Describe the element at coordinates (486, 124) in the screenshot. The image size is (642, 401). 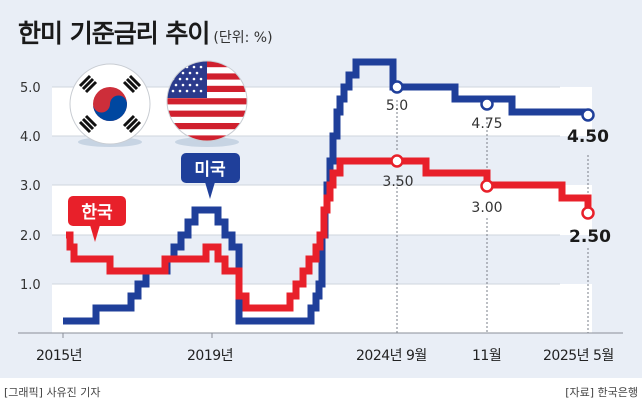
I see `us-label-2024-11: 4.75` at that location.